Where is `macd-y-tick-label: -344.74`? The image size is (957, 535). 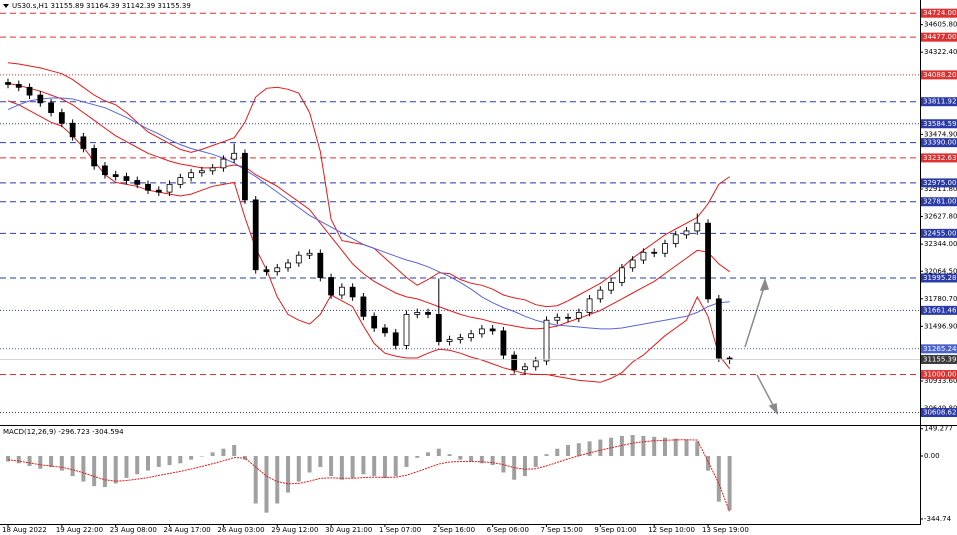
macd-y-tick-label: -344.74 is located at coordinates (938, 519).